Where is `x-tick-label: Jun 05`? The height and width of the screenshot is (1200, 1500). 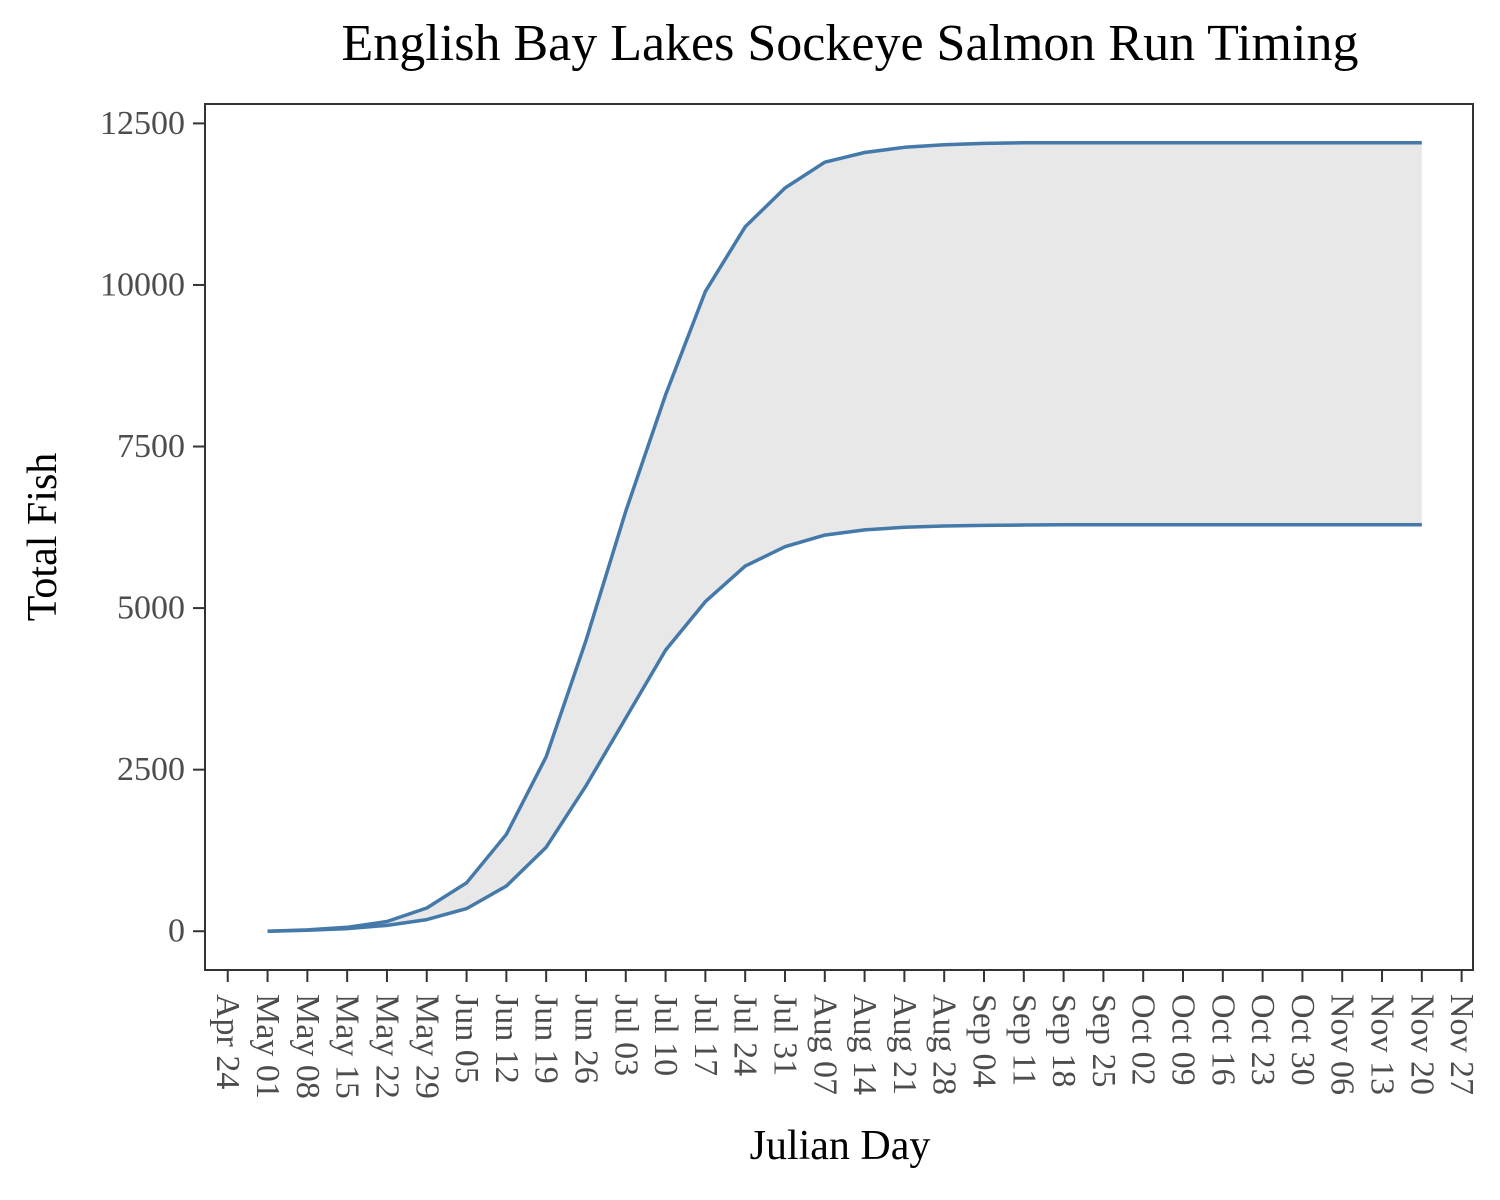 x-tick-label: Jun 05 is located at coordinates (466, 1039).